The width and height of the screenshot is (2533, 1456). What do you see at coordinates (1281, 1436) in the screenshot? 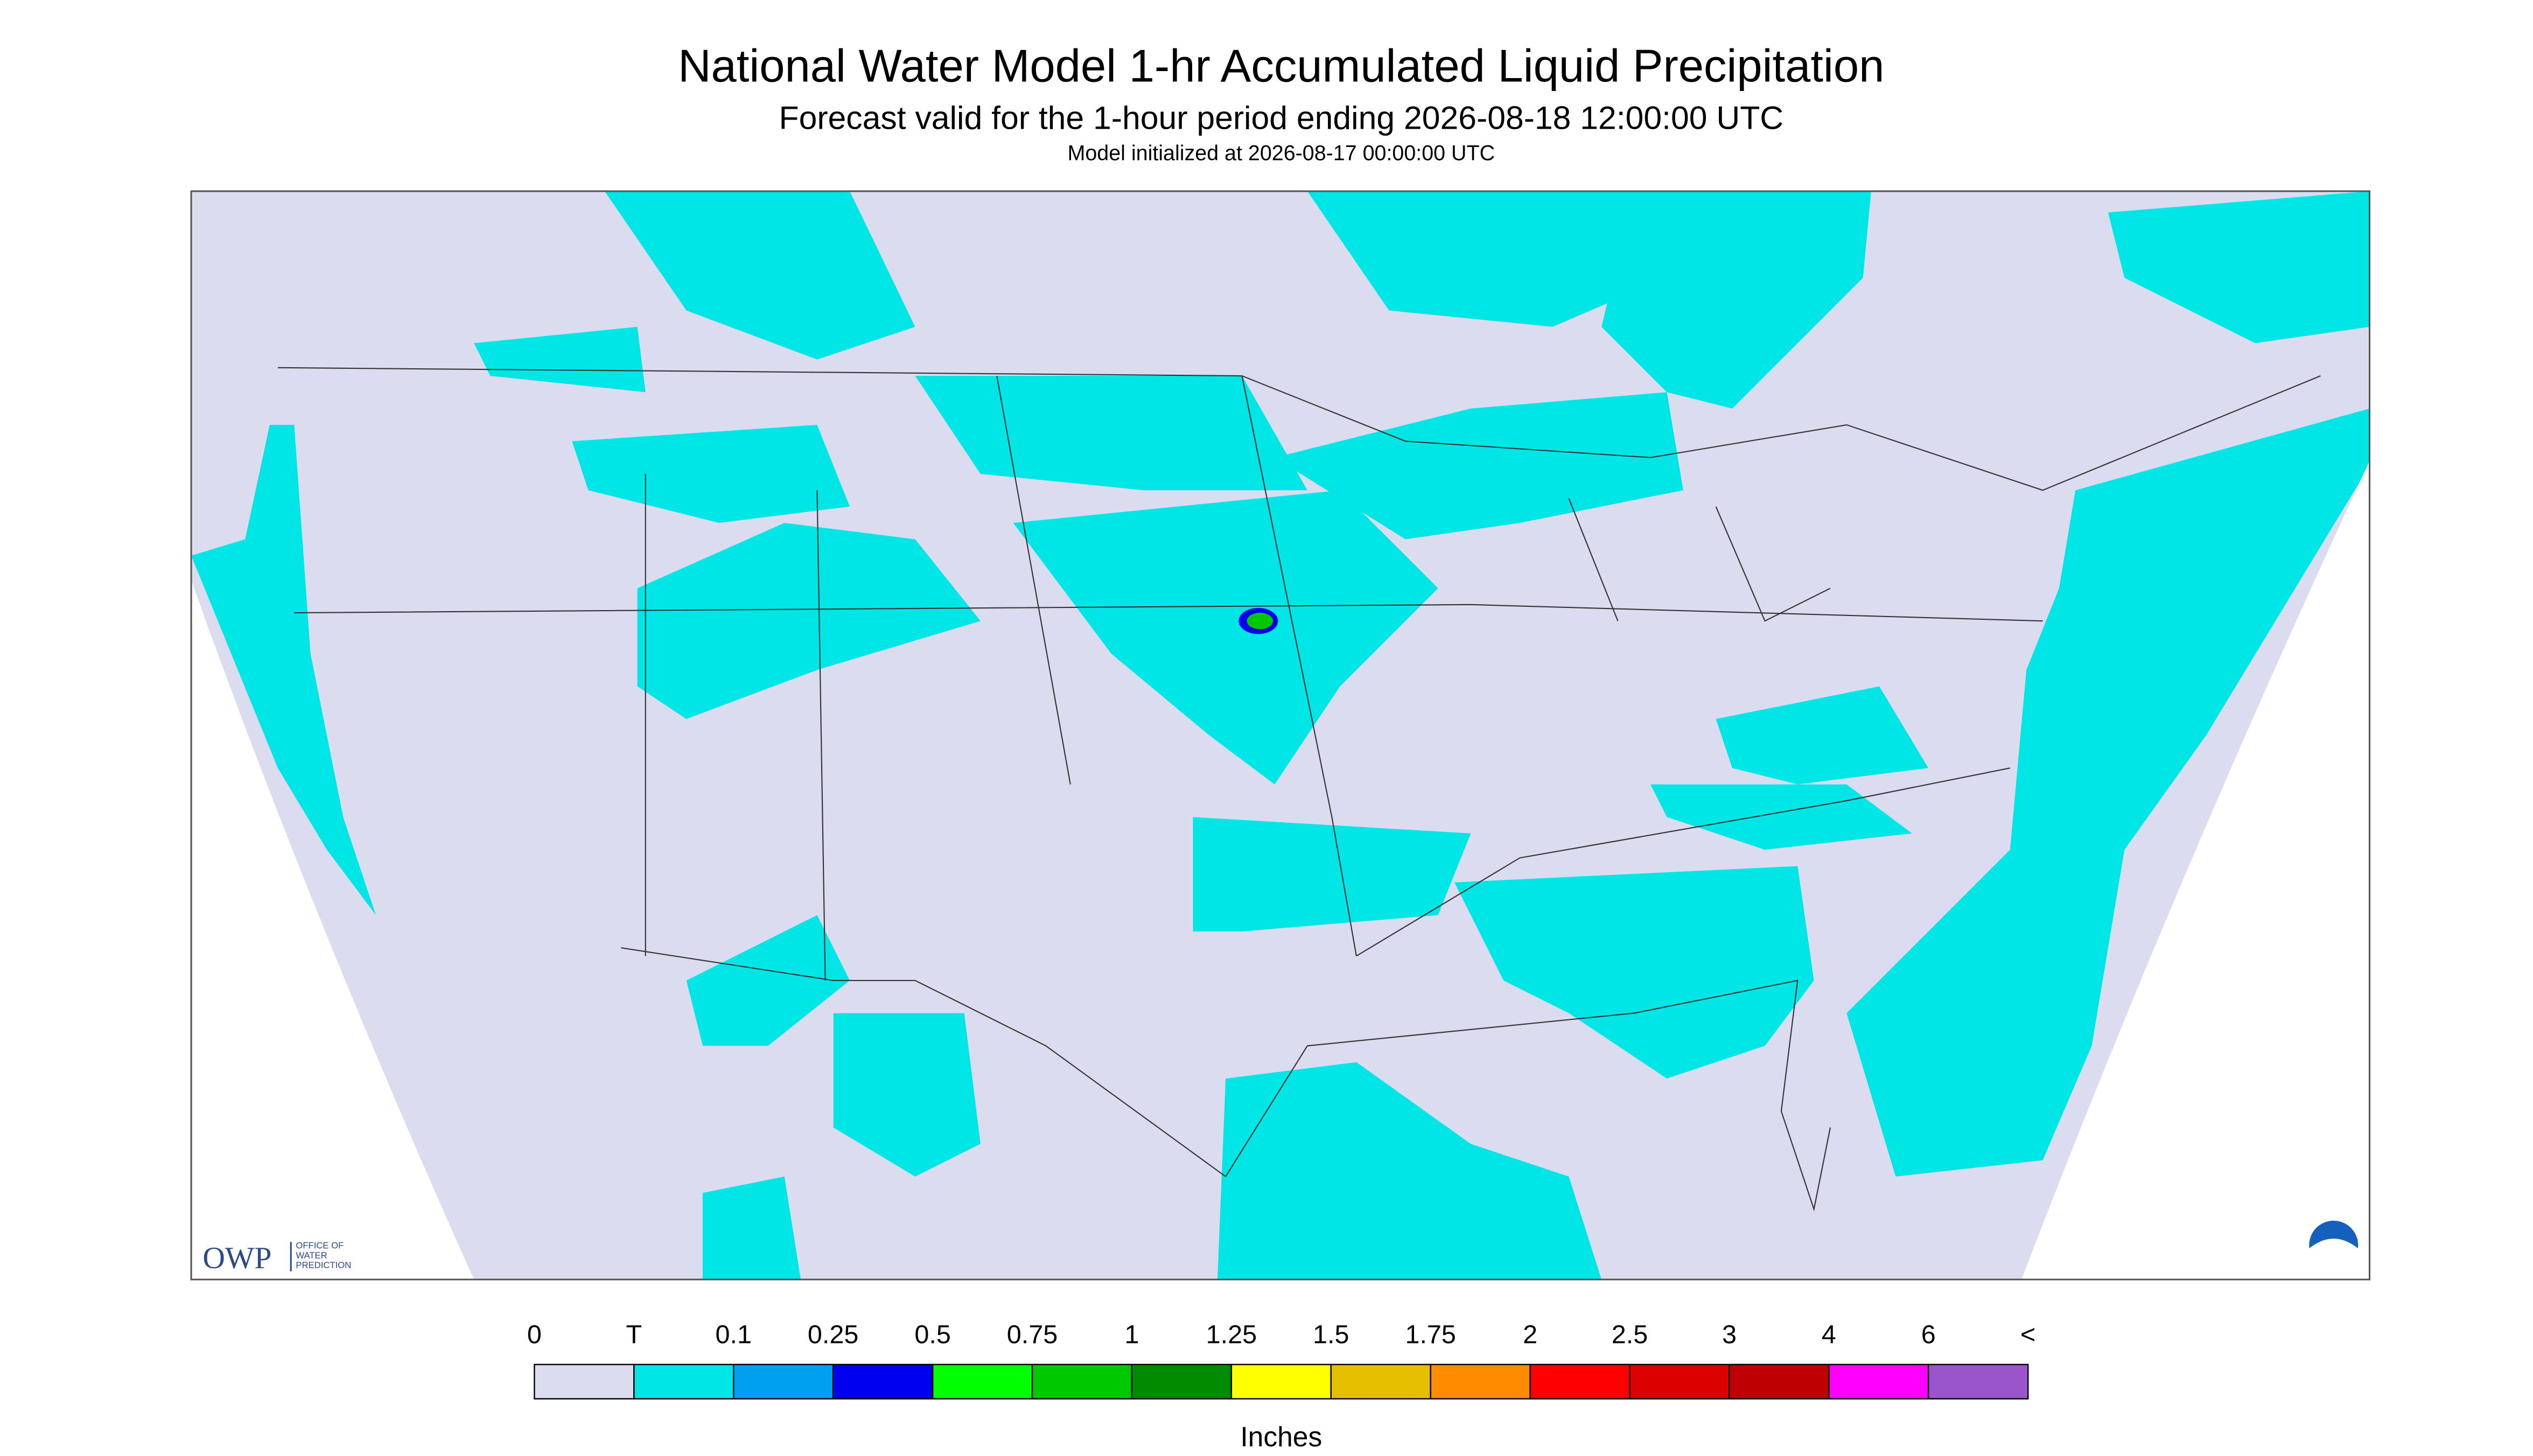
I see `legend-unit: Inches` at bounding box center [1281, 1436].